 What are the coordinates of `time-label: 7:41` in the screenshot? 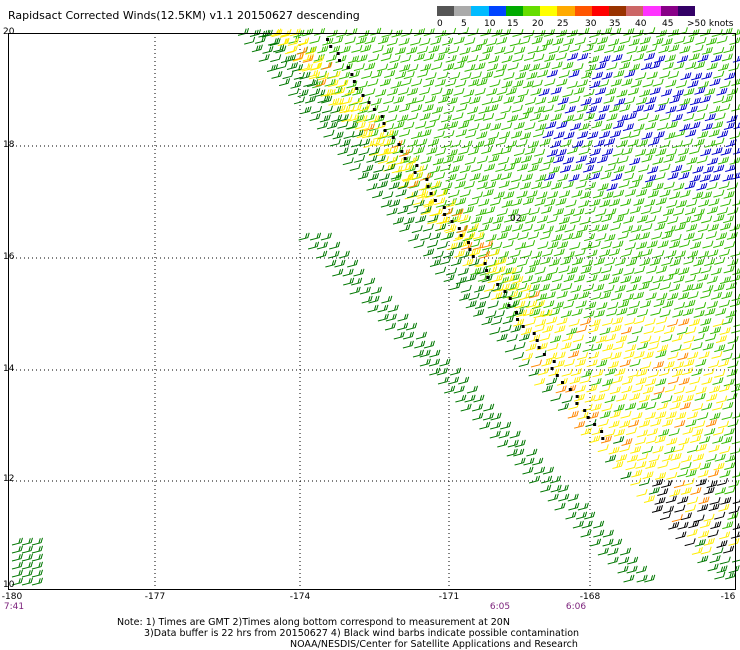 It's located at (14, 607).